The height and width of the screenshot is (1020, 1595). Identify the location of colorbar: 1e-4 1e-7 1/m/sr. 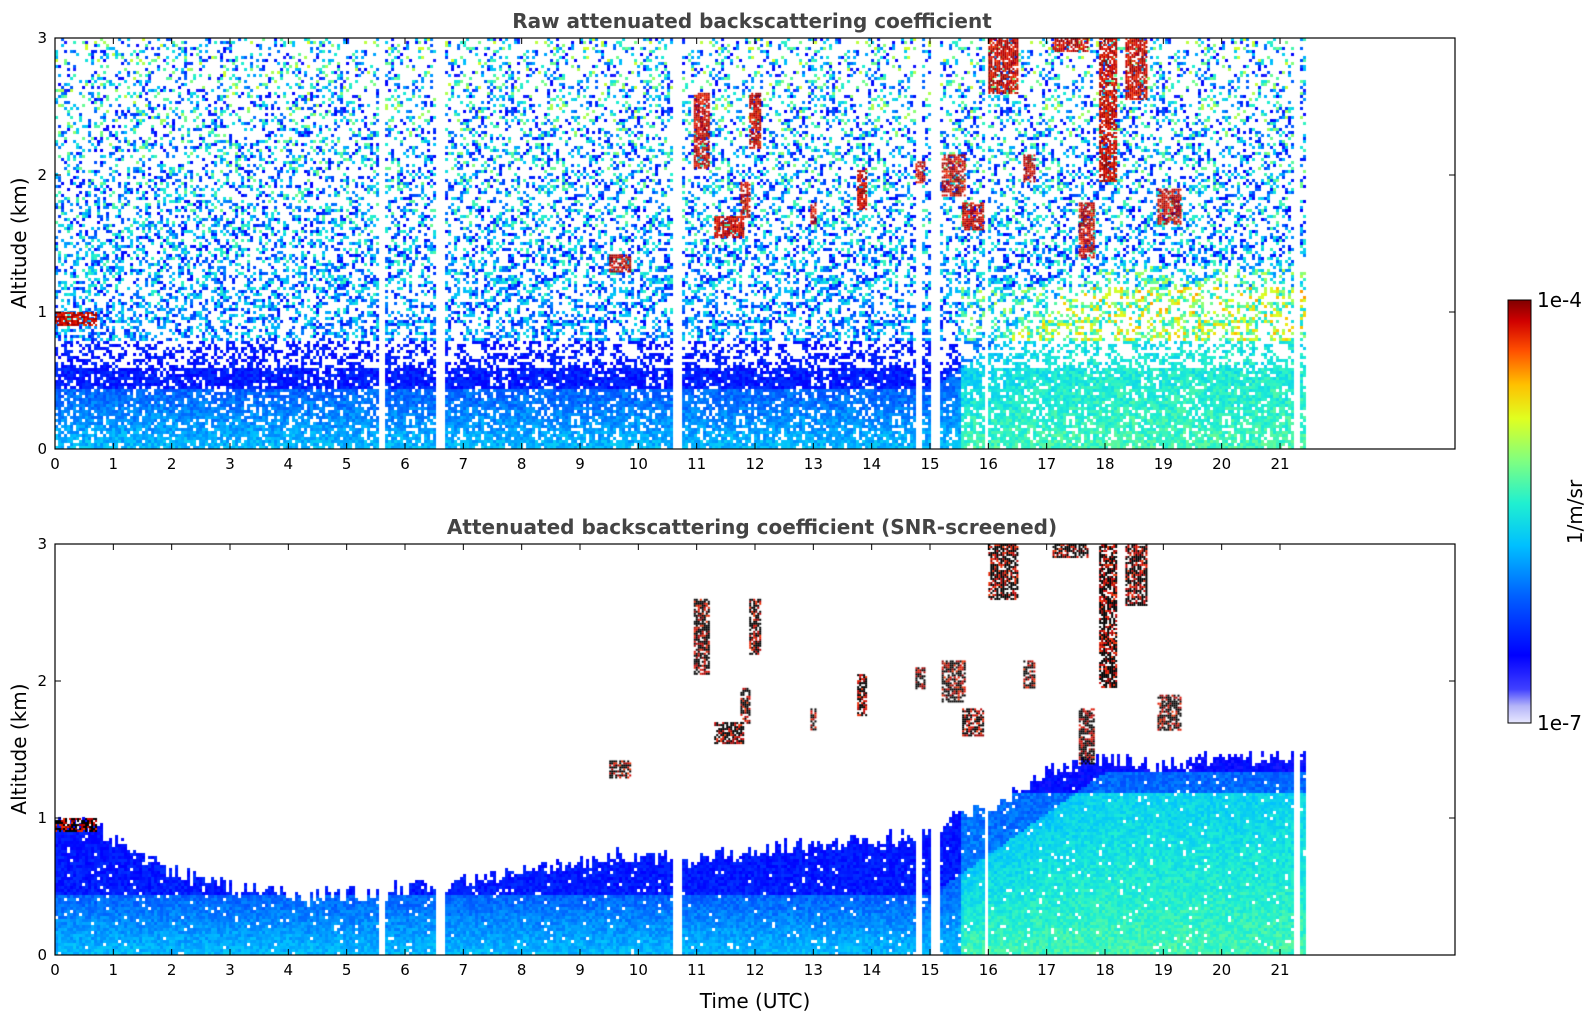
(1547, 511).